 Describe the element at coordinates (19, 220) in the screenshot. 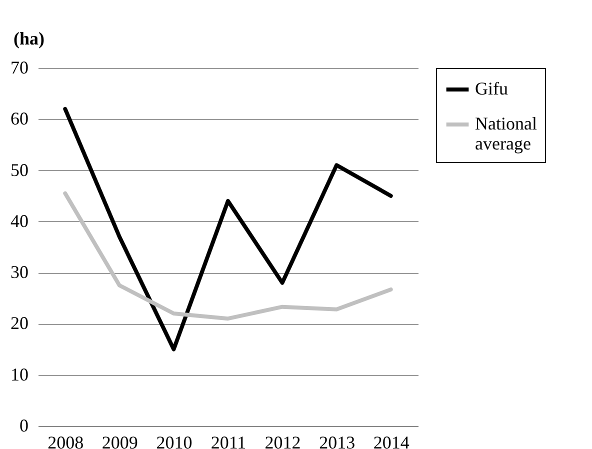

I see `y-tick-label: 40` at that location.